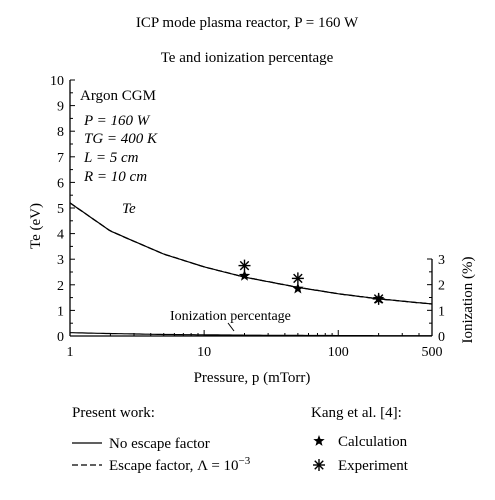 This screenshot has height=500, width=495. Describe the element at coordinates (245, 461) in the screenshot. I see `legend-escape-exponent: −3` at that location.